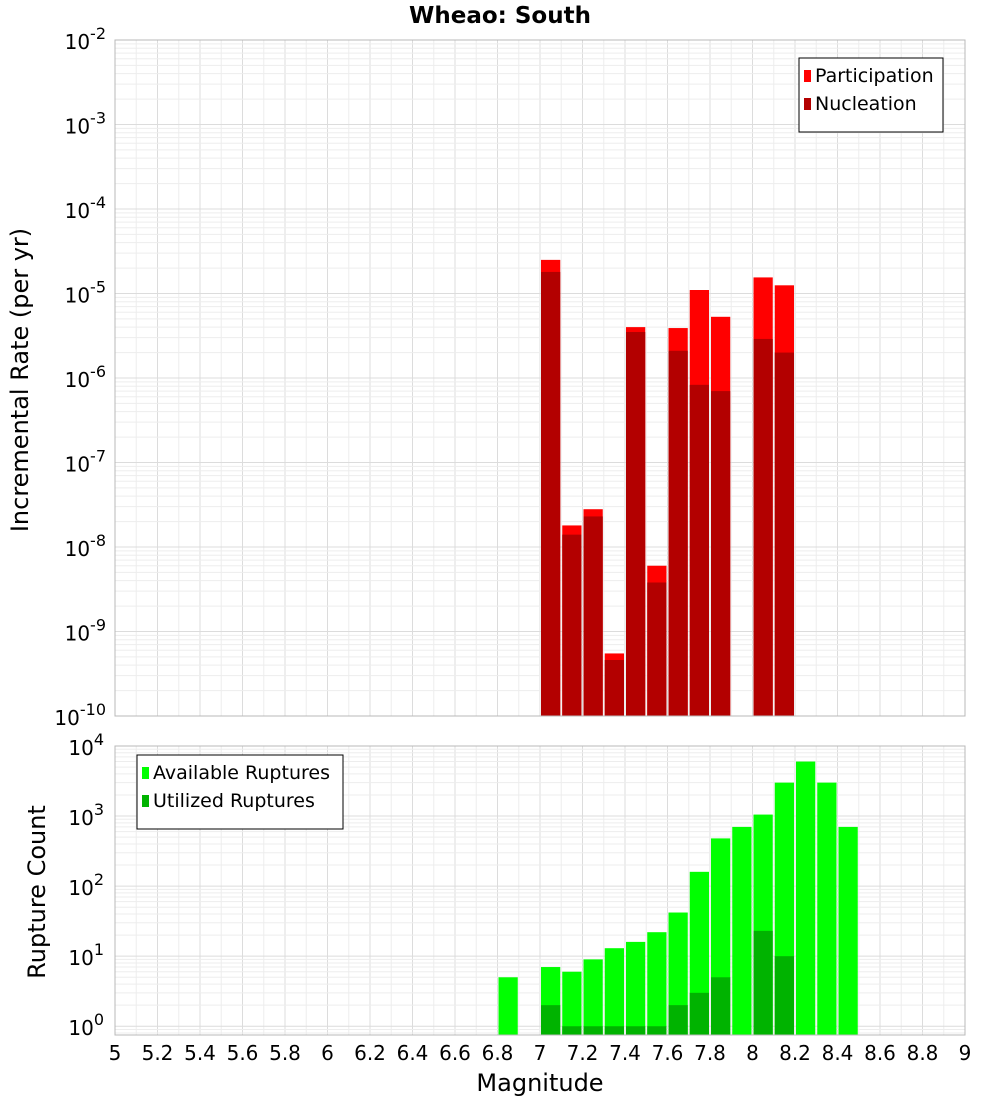  What do you see at coordinates (370, 1053) in the screenshot?
I see `x-tick-label: 6.2` at bounding box center [370, 1053].